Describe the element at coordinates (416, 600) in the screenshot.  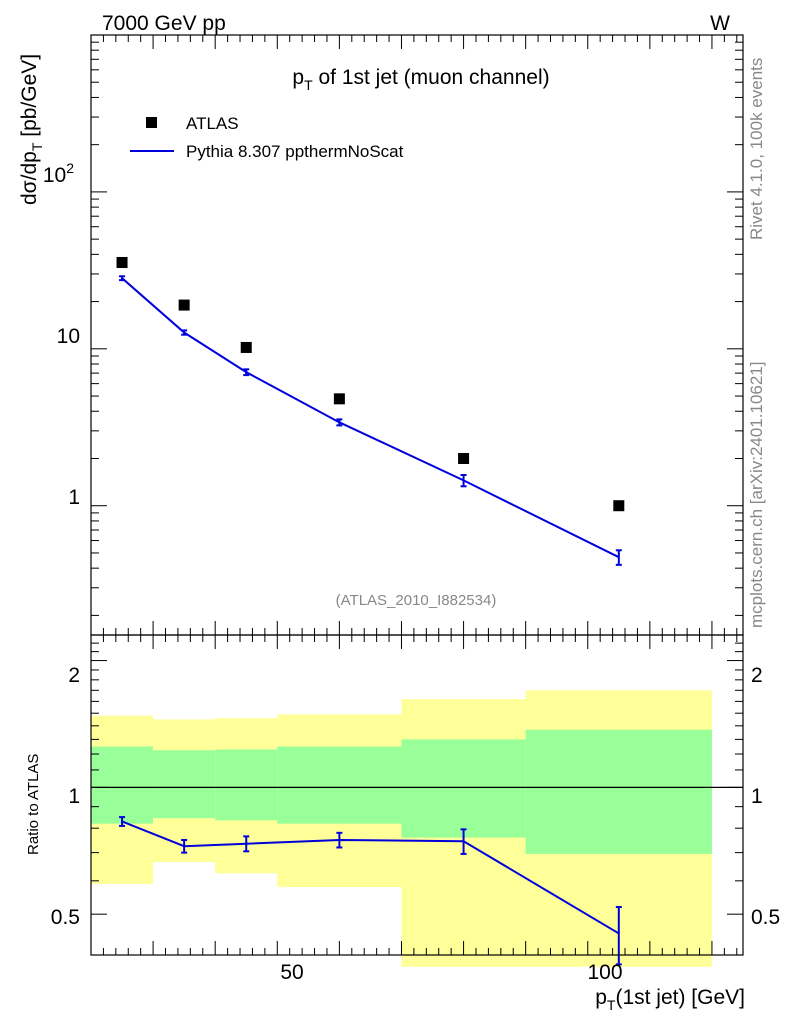
I see `analysis-id: (ATLAS_2010_I882534)` at that location.